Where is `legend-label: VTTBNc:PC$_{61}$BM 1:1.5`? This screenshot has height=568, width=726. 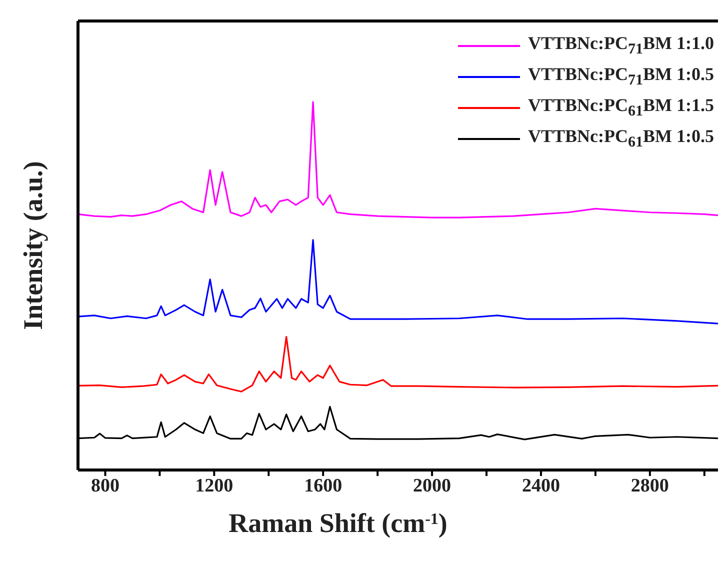
legend-label: VTTBNc:PC$_{61}$BM 1:1.5 is located at coordinates (621, 107).